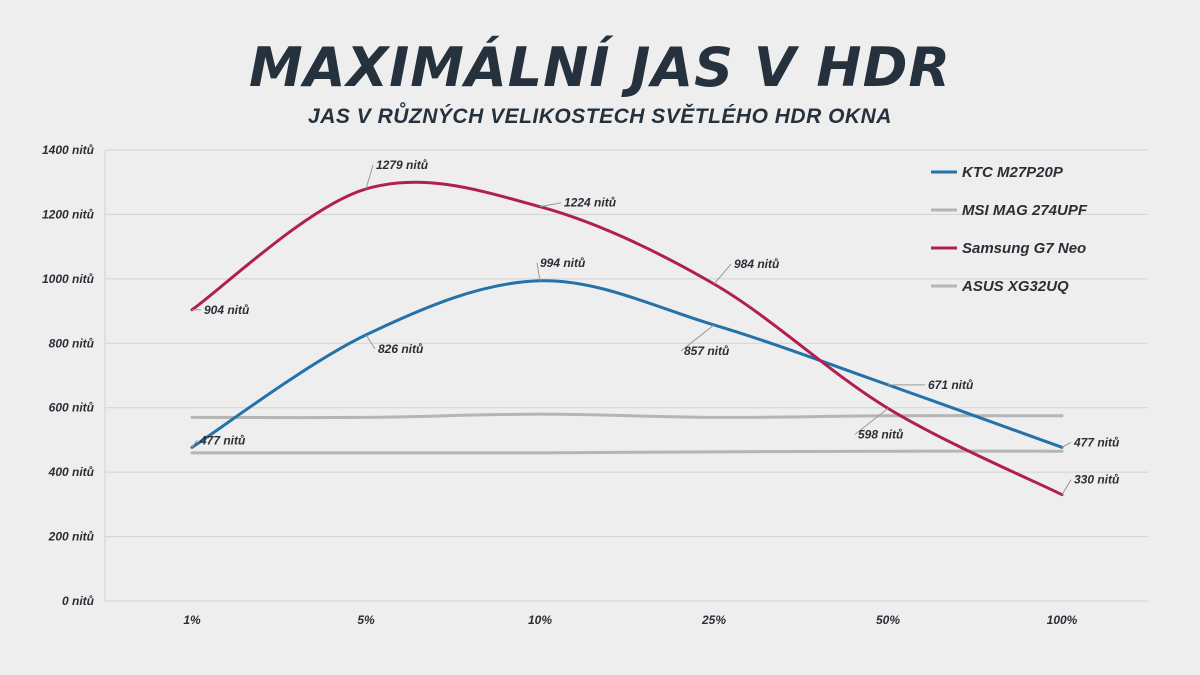  I want to click on y-tick-label: 200 nitů, so click(71, 537).